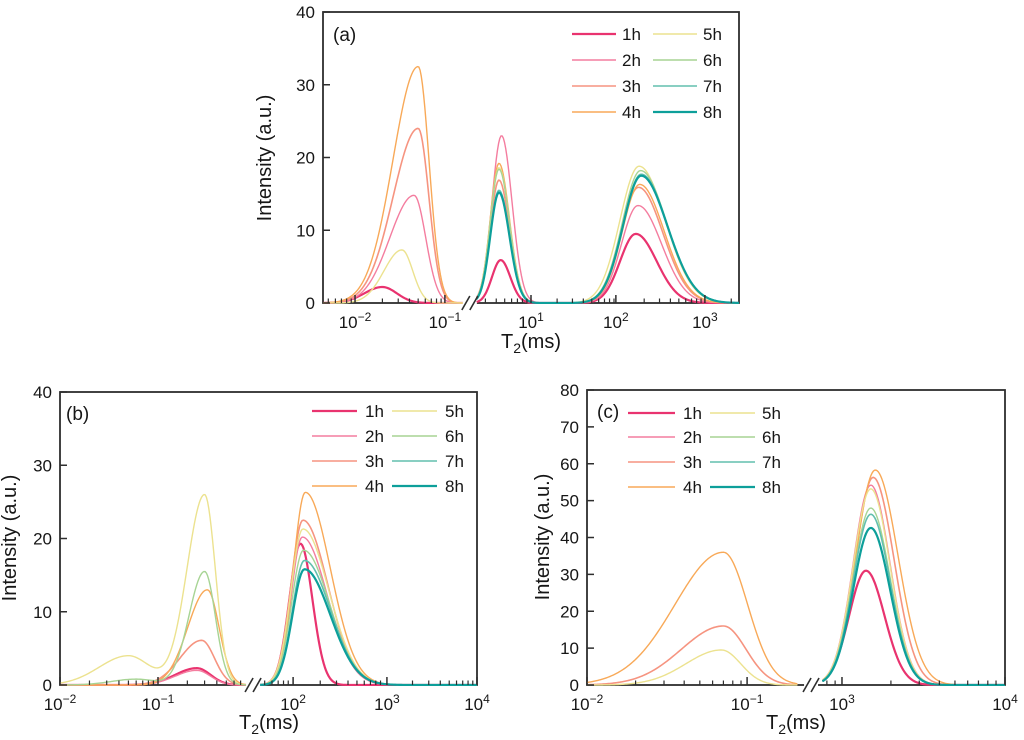 This screenshot has width=1024, height=740. What do you see at coordinates (796, 724) in the screenshot?
I see `x-axis-title-c: T2(ms)` at bounding box center [796, 724].